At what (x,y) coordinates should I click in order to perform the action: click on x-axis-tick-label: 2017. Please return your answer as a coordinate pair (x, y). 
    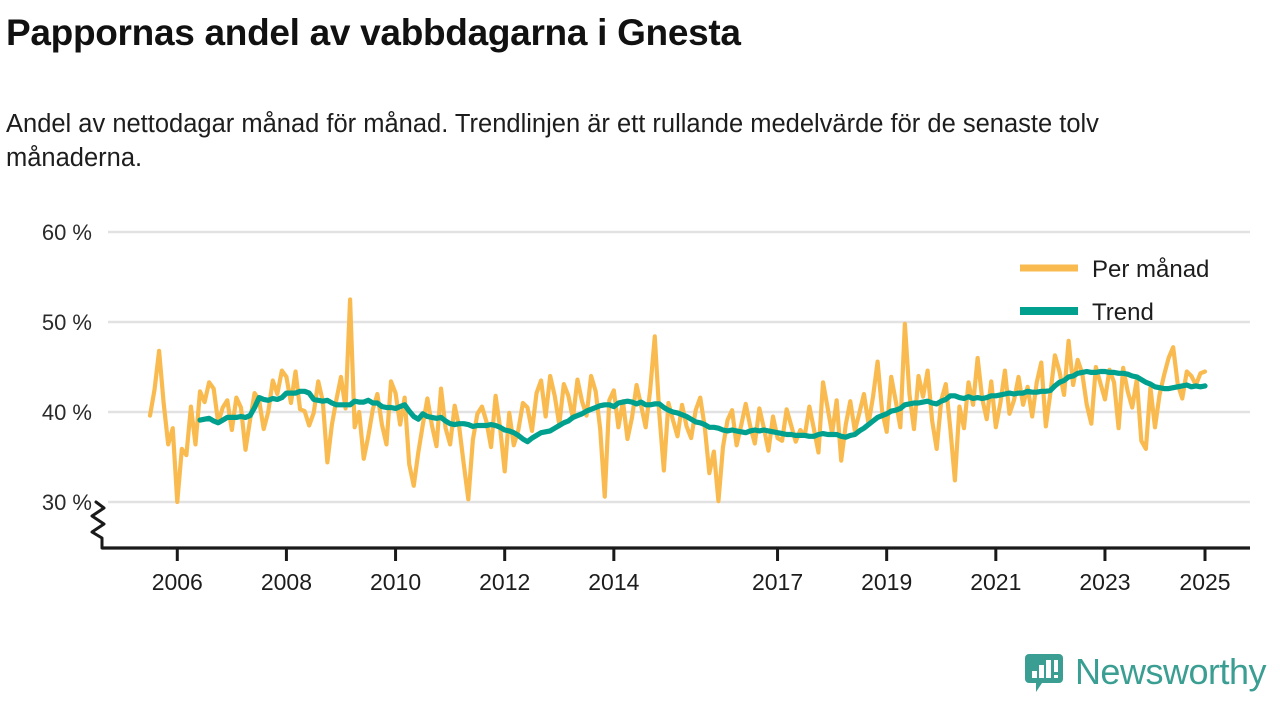
    Looking at the image, I should click on (777, 582).